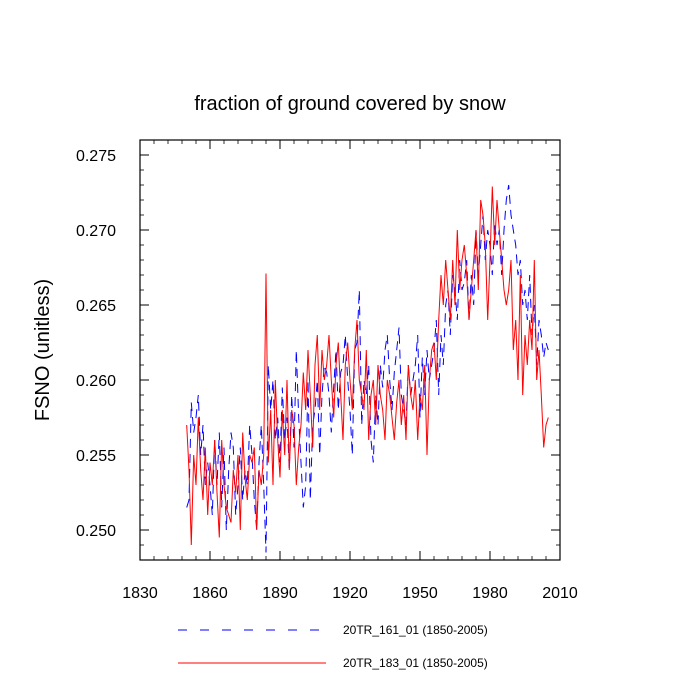  I want to click on y-tick-label: 0.250, so click(96, 531).